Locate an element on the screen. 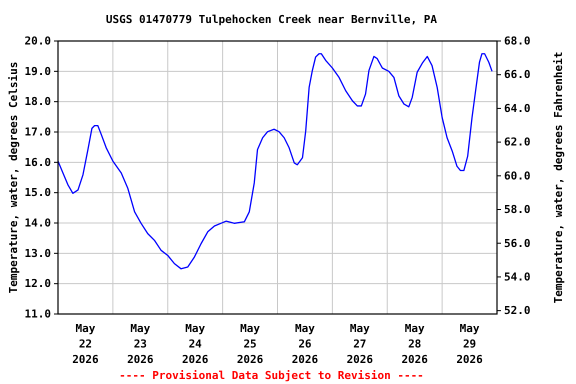  x-tick-label: May 25 2026 is located at coordinates (250, 344).